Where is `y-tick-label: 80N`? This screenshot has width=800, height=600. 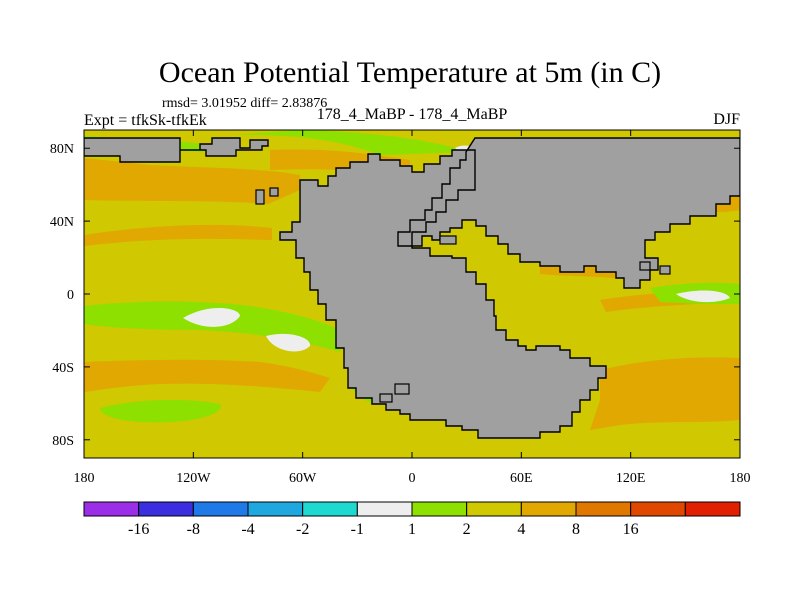 y-tick-label: 80N is located at coordinates (62, 149).